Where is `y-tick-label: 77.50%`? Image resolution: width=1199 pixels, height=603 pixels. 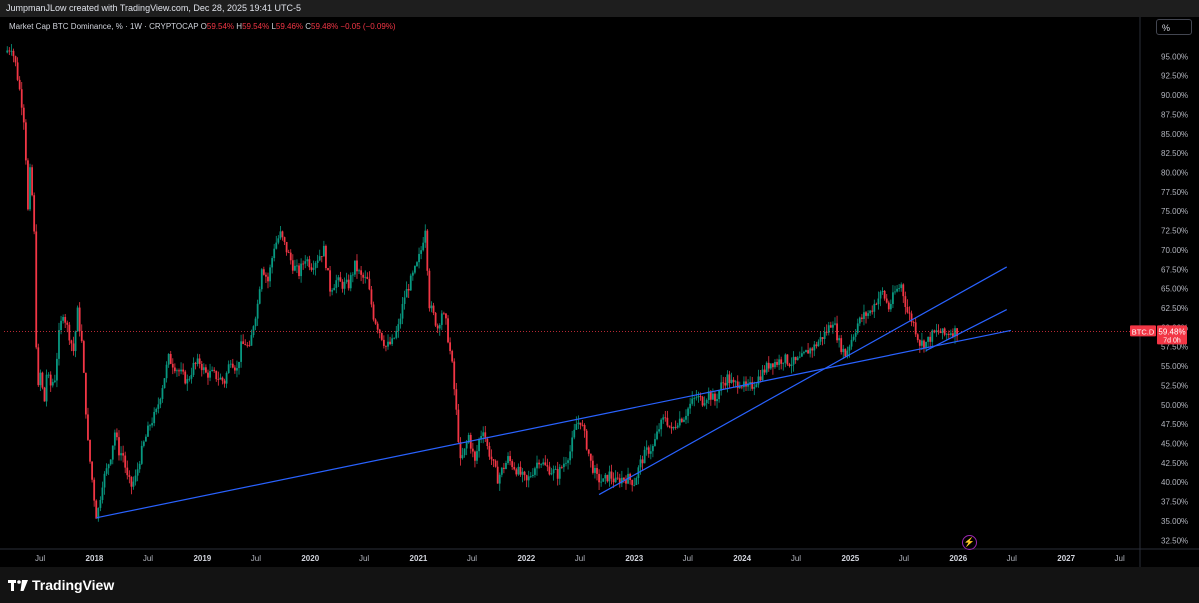
y-tick-label: 77.50% is located at coordinates (1174, 192).